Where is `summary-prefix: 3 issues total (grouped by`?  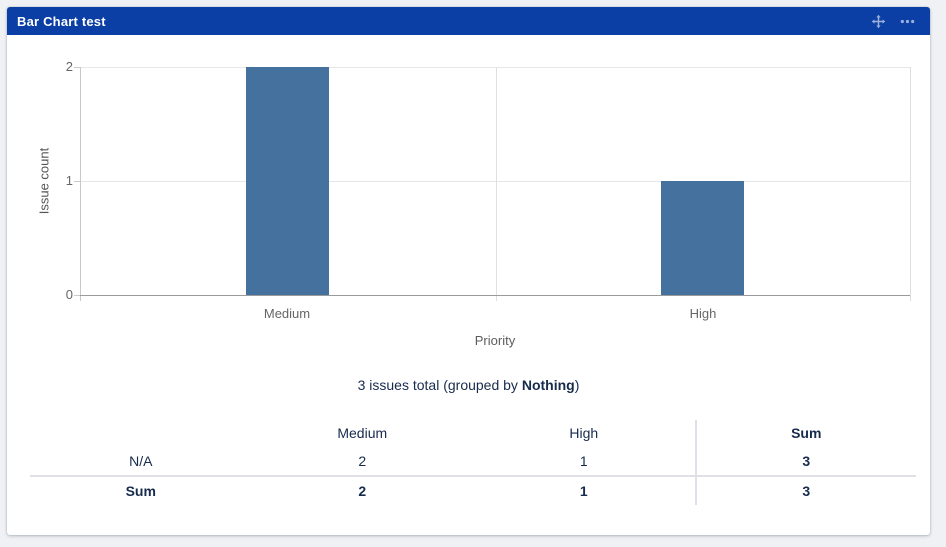 summary-prefix: 3 issues total (grouped by is located at coordinates (439, 385).